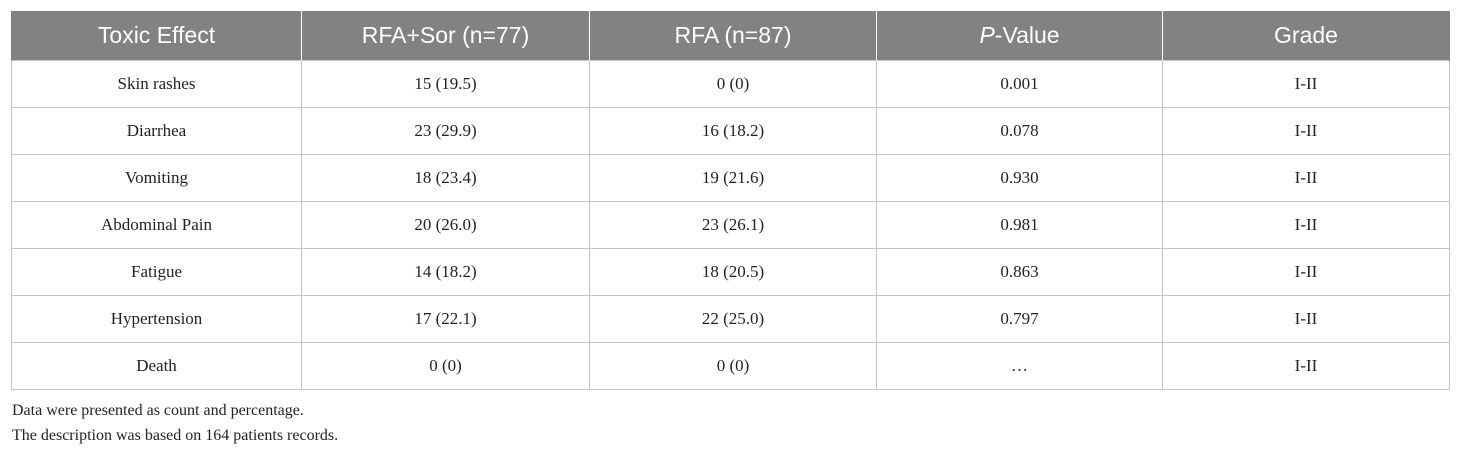 This screenshot has width=1460, height=458. What do you see at coordinates (733, 319) in the screenshot?
I see `table-cell: 22 (25.0)` at bounding box center [733, 319].